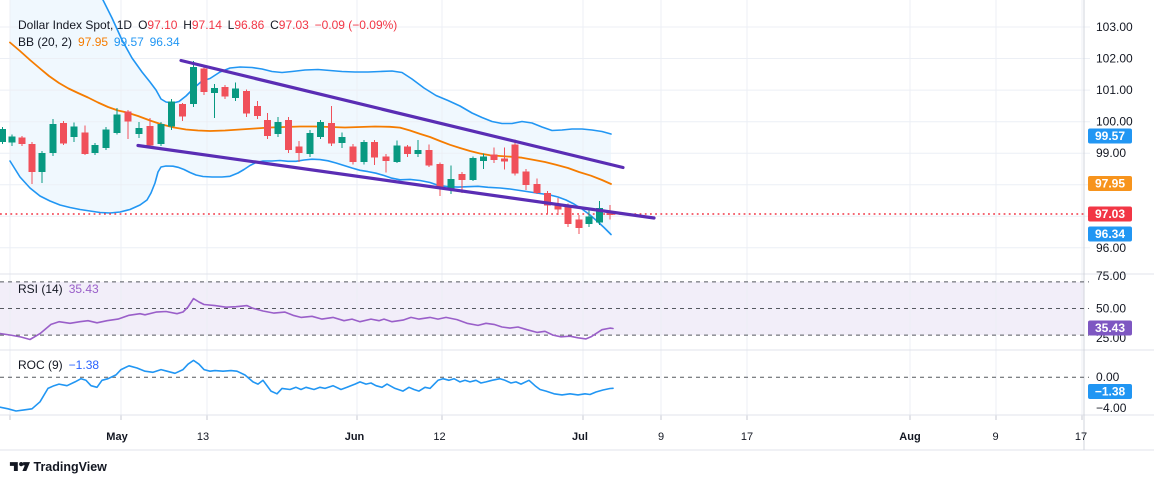 This screenshot has width=1154, height=485. I want to click on svg-text: −4.00, so click(1111, 408).